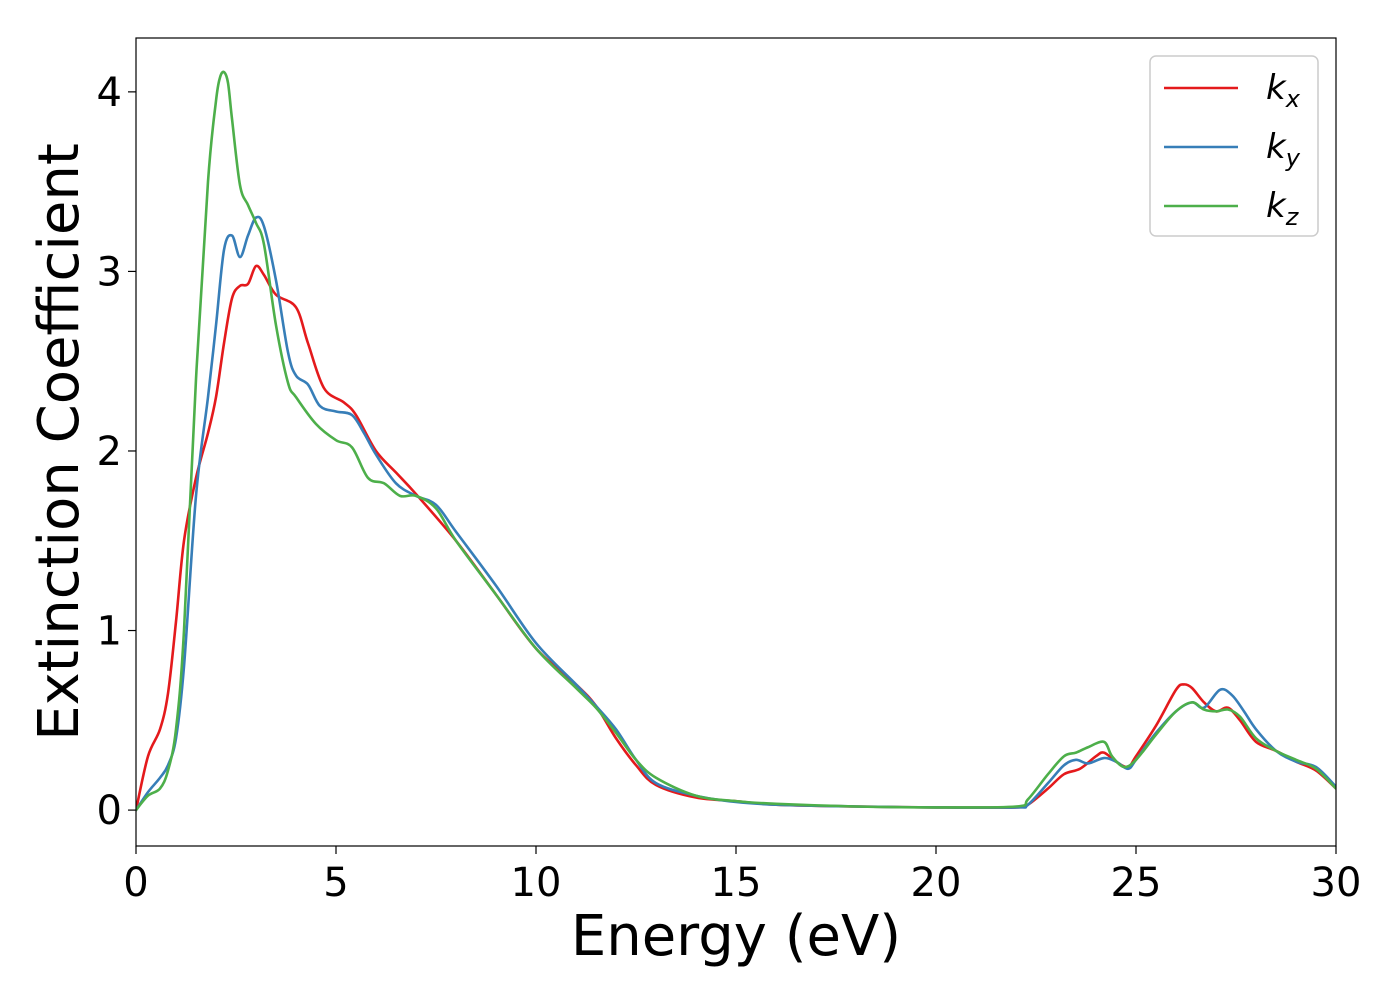 Image resolution: width=1400 pixels, height=1000 pixels. What do you see at coordinates (109, 452) in the screenshot?
I see `y-tick-label: 2` at bounding box center [109, 452].